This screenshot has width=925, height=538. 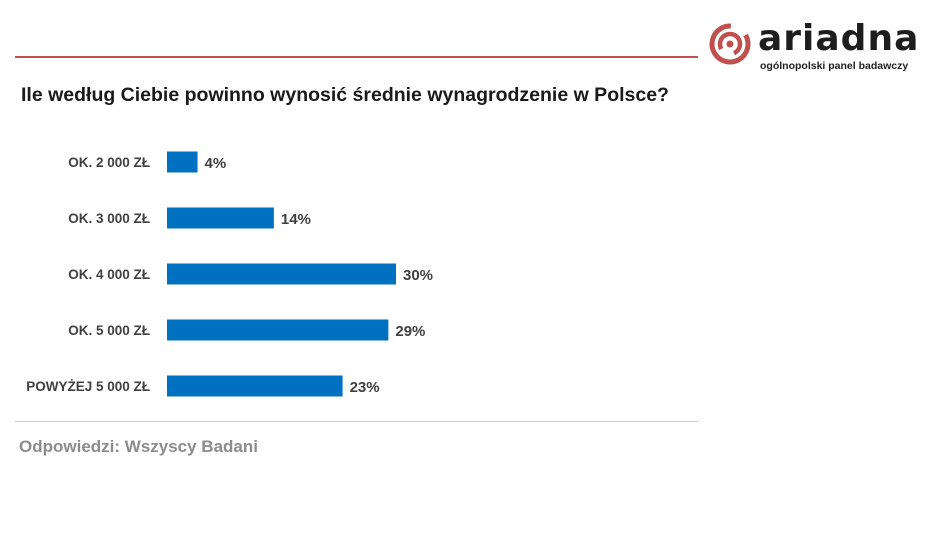 What do you see at coordinates (296, 219) in the screenshot?
I see `value-label: 14%` at bounding box center [296, 219].